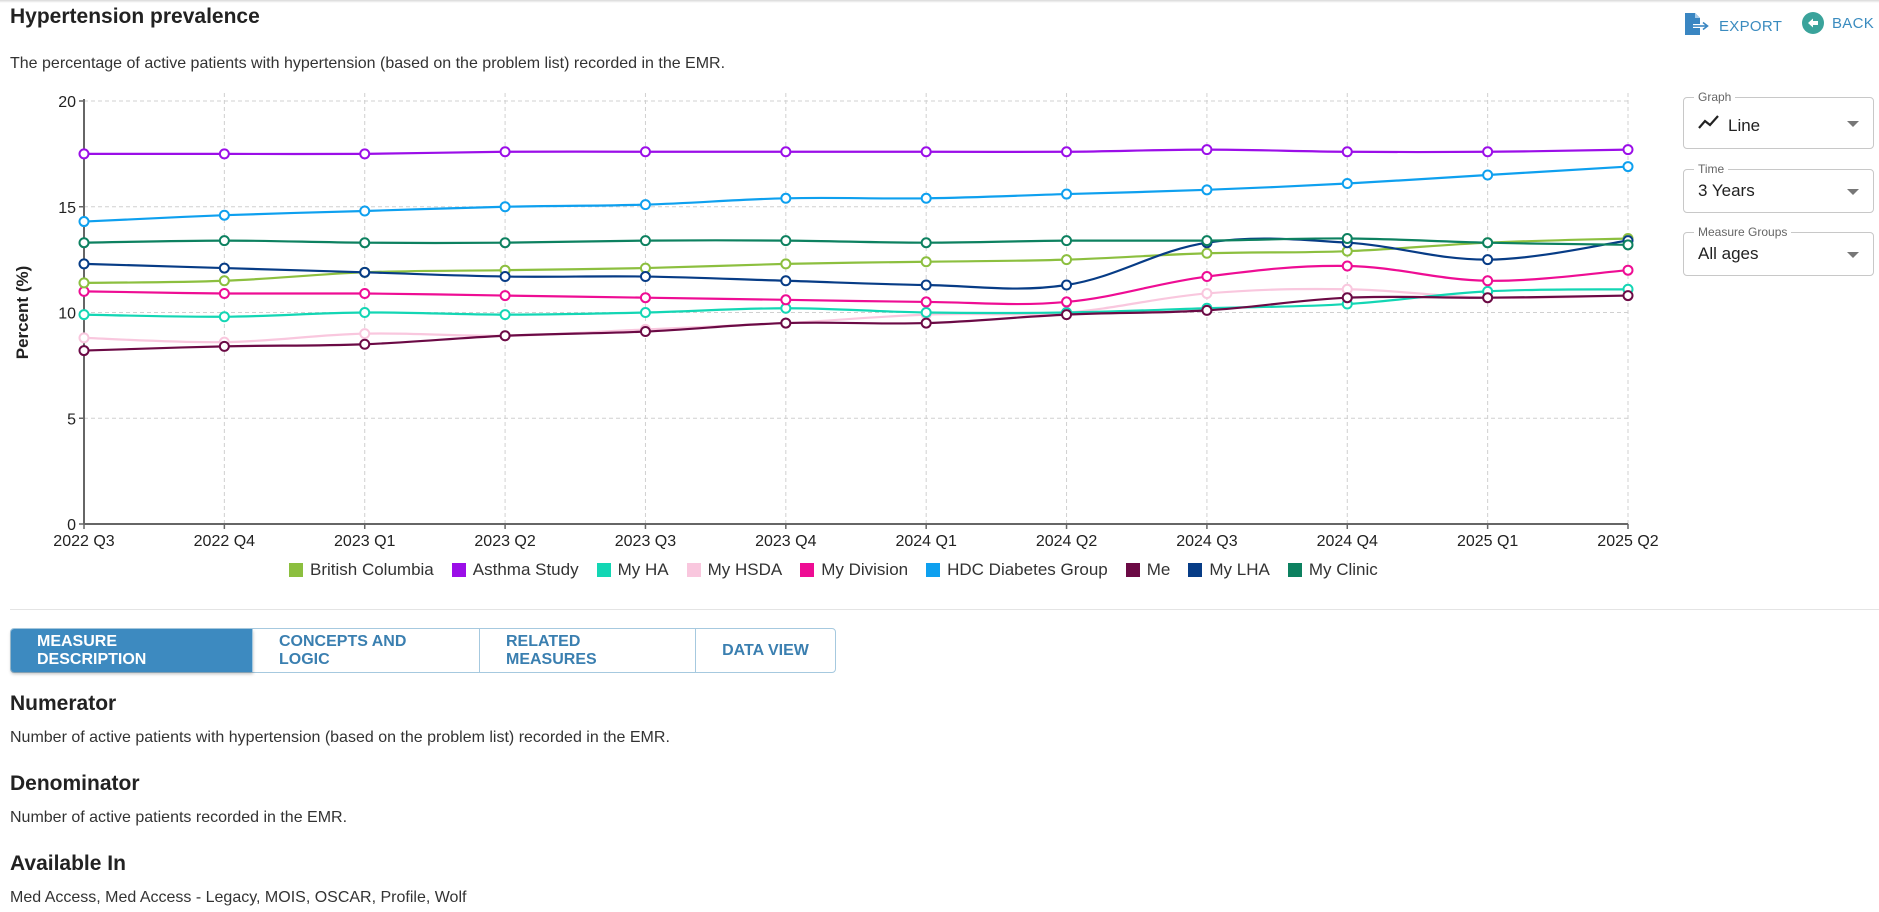 The width and height of the screenshot is (1879, 912). Describe the element at coordinates (1229, 570) in the screenshot. I see `legend-item: My LHA` at that location.